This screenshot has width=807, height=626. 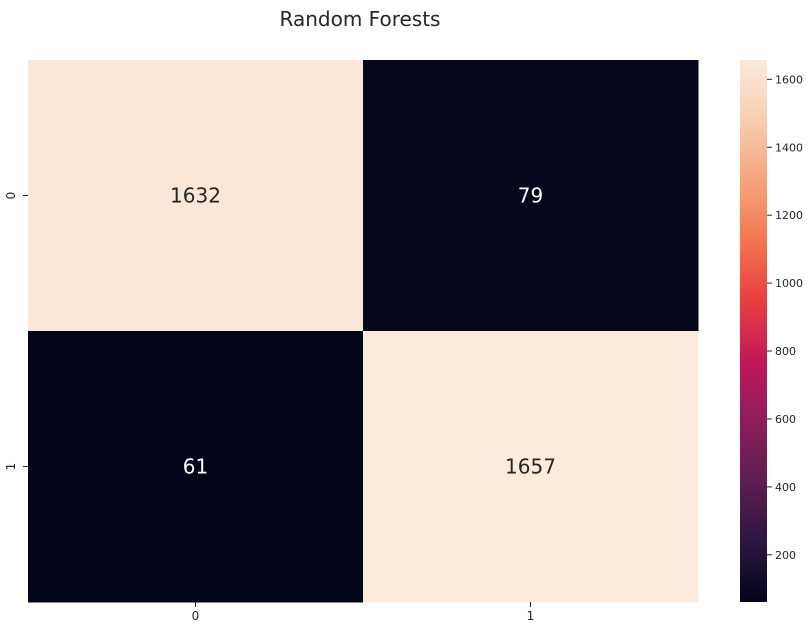 What do you see at coordinates (785, 351) in the screenshot?
I see `colorbar-tick-label-3: 800` at bounding box center [785, 351].